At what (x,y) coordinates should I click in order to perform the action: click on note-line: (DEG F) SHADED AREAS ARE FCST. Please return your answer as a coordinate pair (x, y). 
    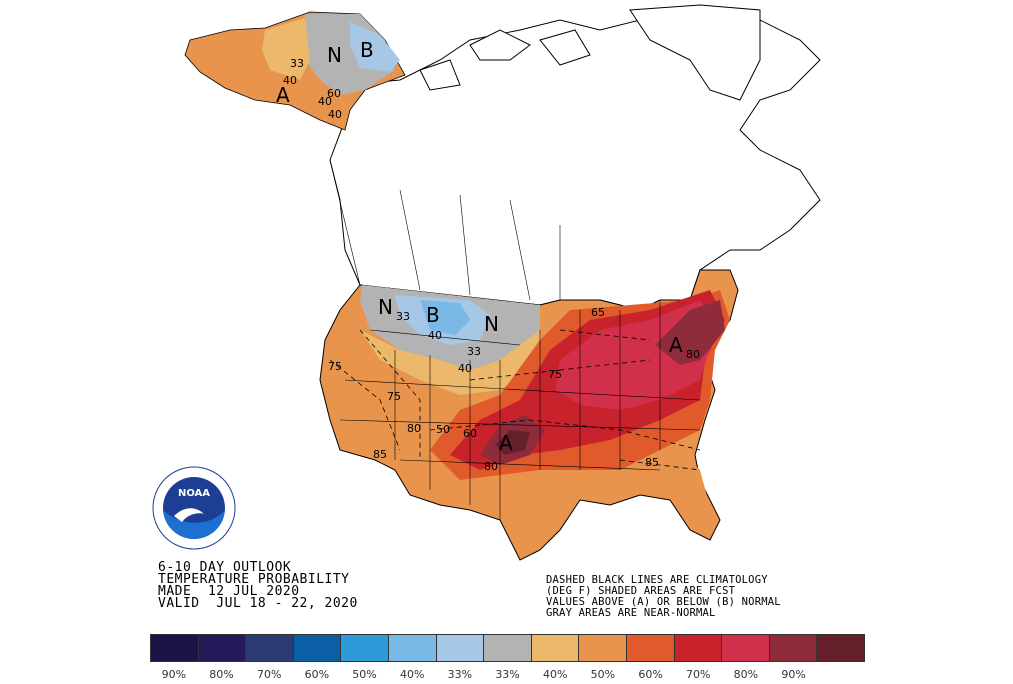
    Looking at the image, I should click on (641, 591).